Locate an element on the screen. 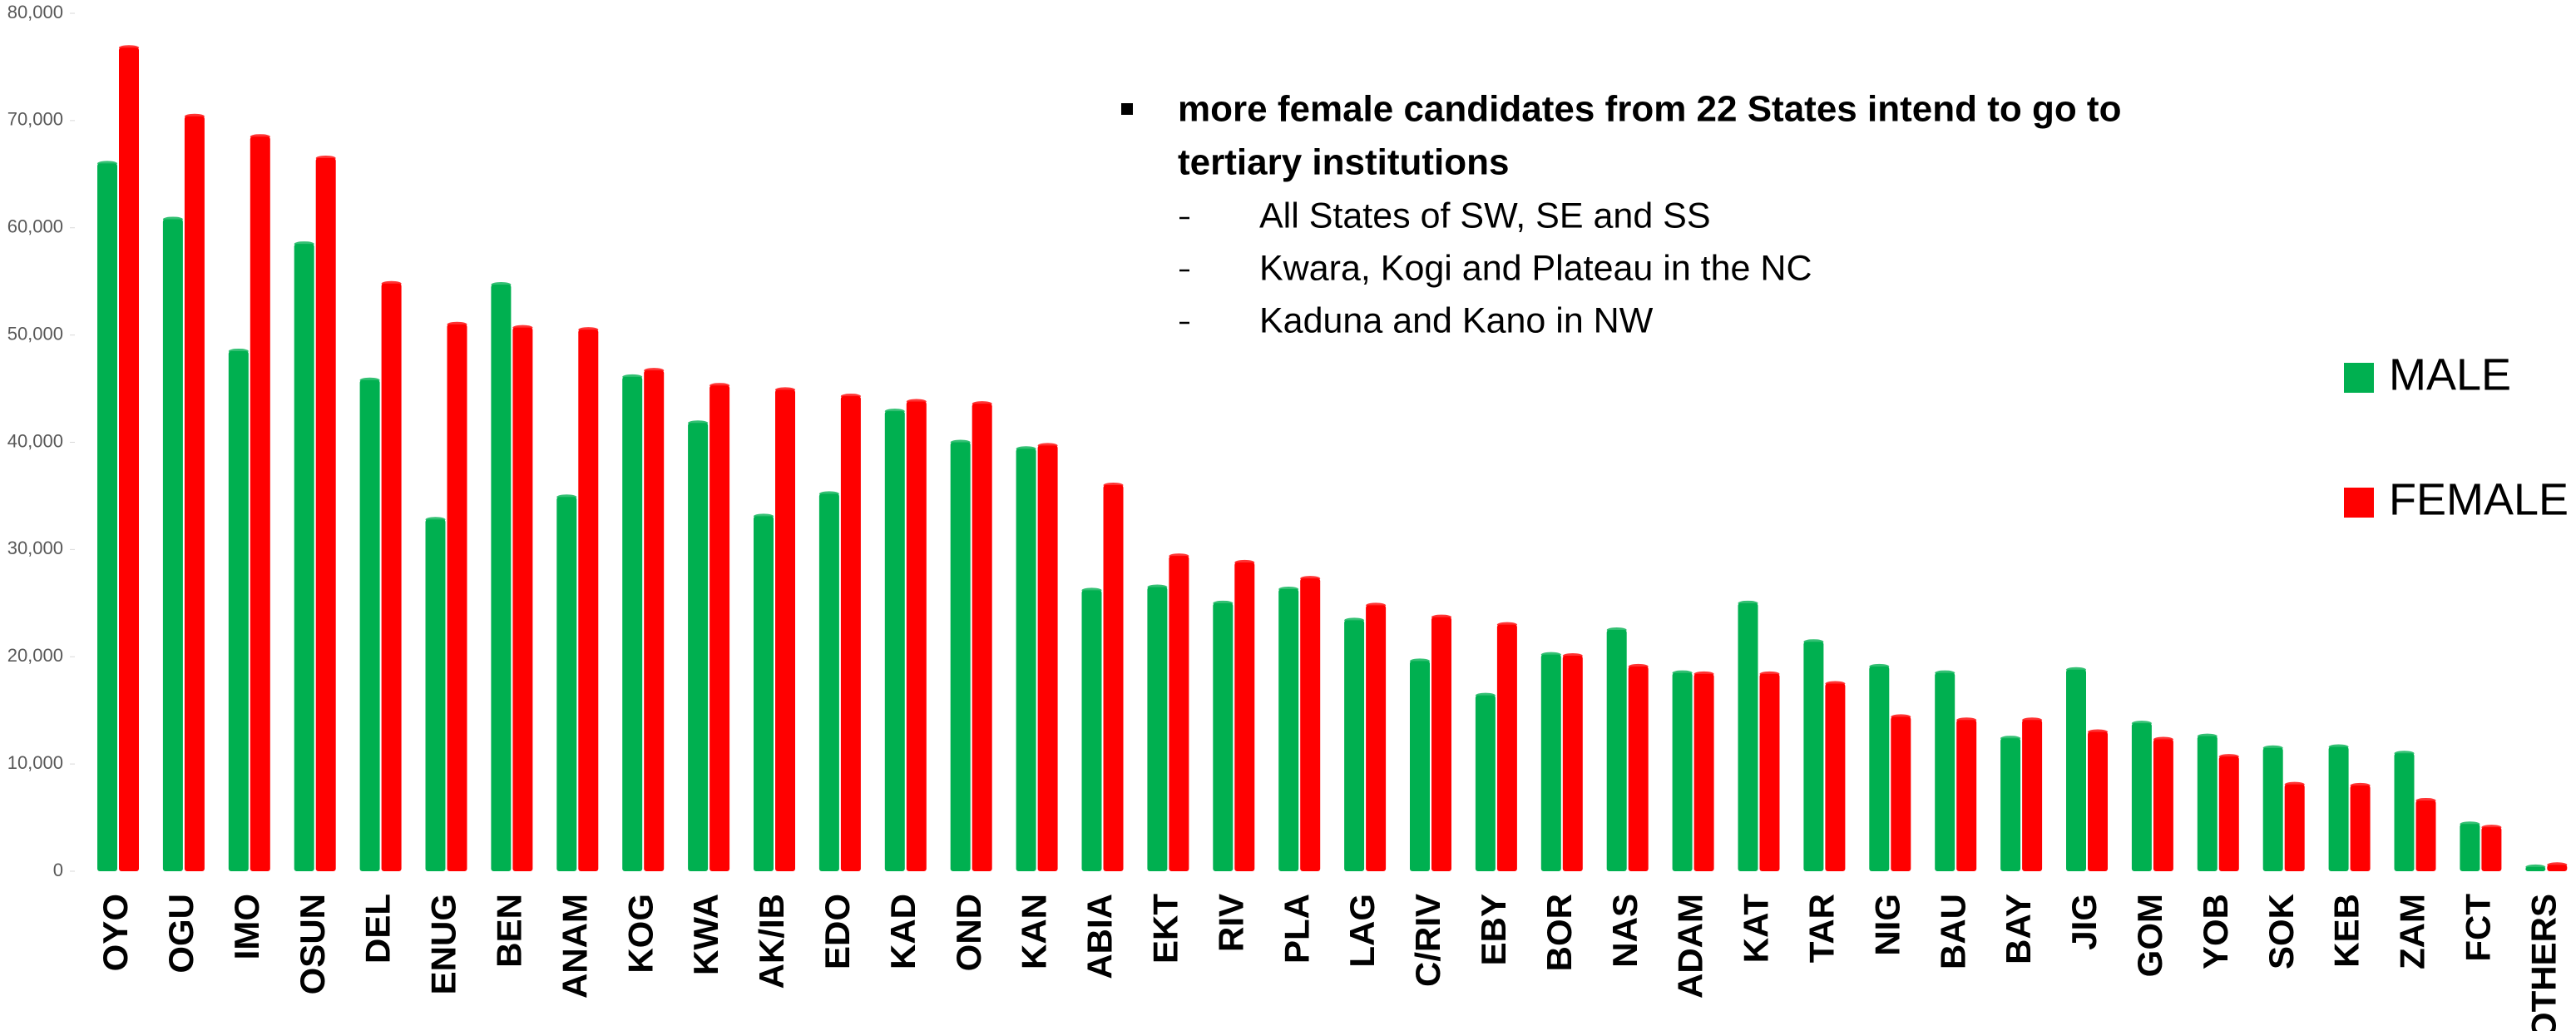 The image size is (2576, 1031). x-tick-label: BAY is located at coordinates (2019, 929).